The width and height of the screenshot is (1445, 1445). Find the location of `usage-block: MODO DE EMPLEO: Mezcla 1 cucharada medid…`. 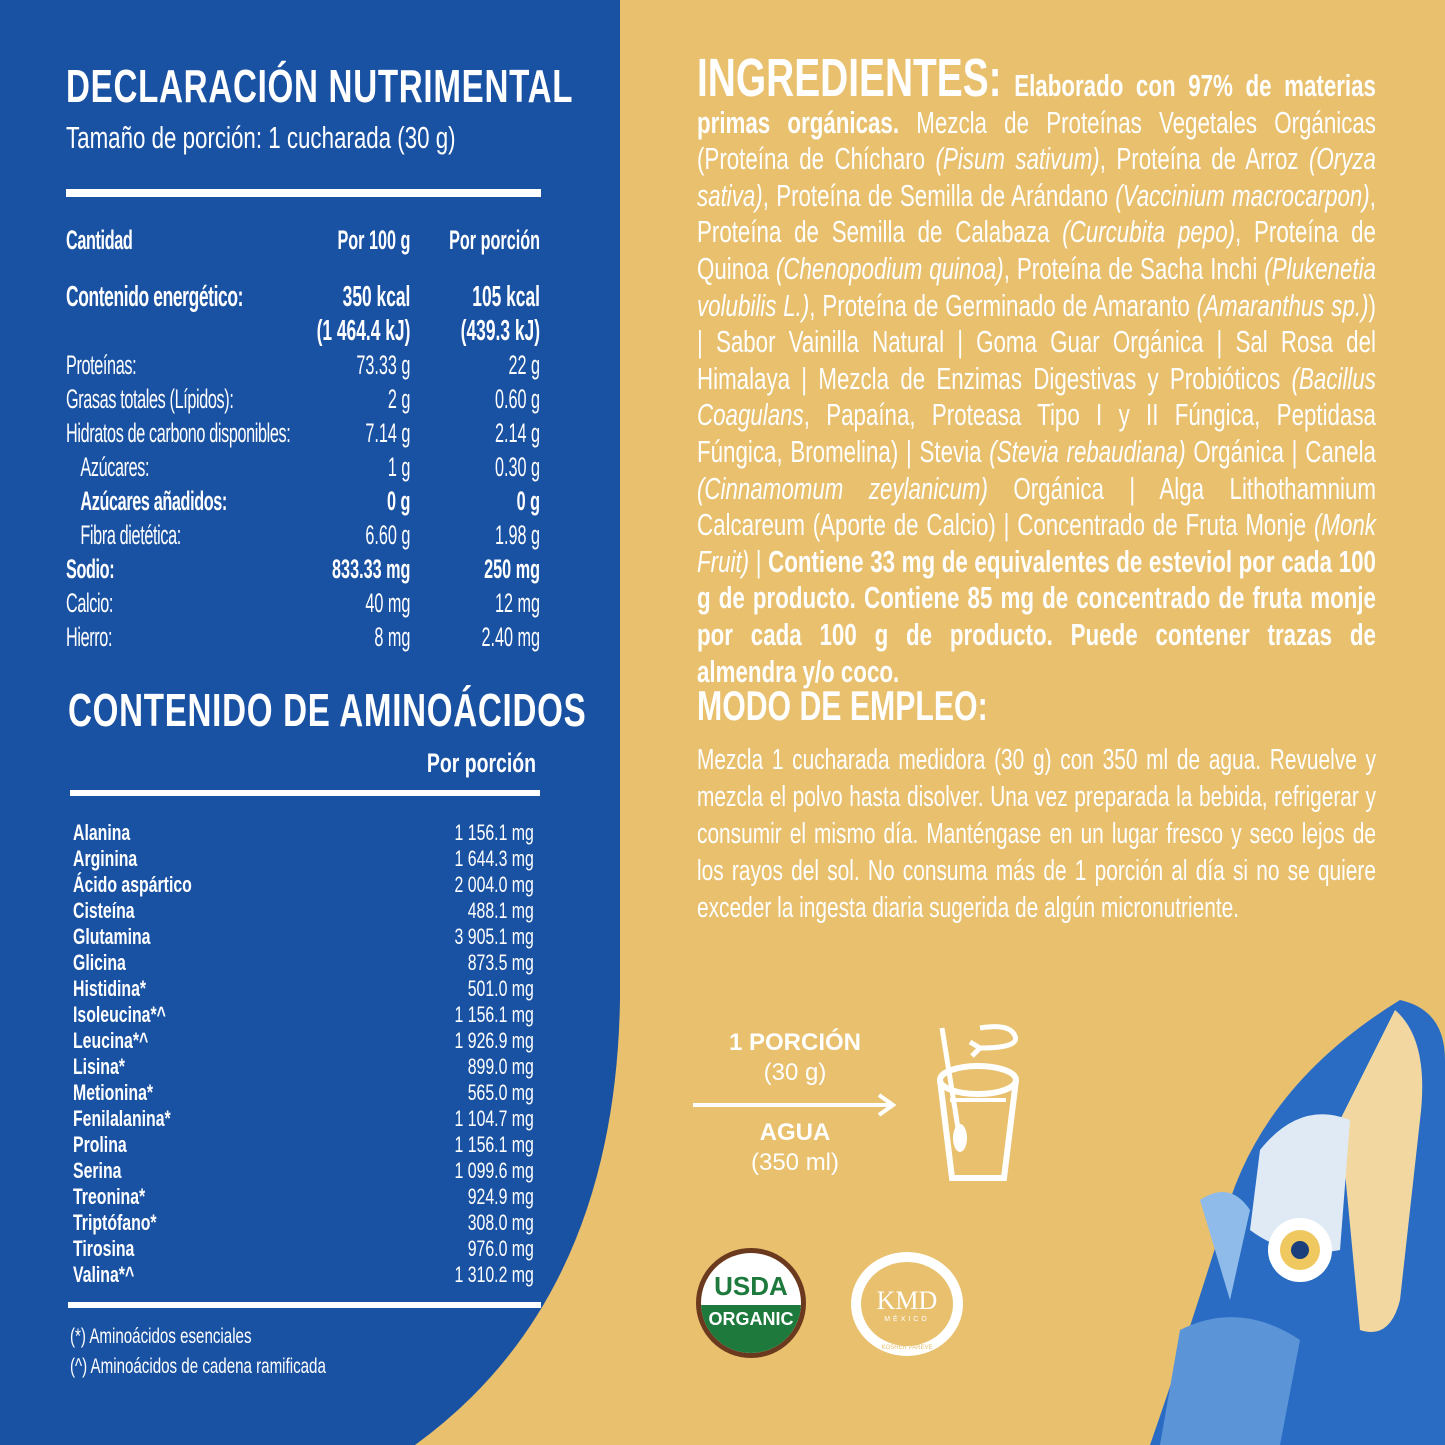

usage-block: MODO DE EMPLEO: Mezcla 1 cucharada medid… is located at coordinates (1036, 804).